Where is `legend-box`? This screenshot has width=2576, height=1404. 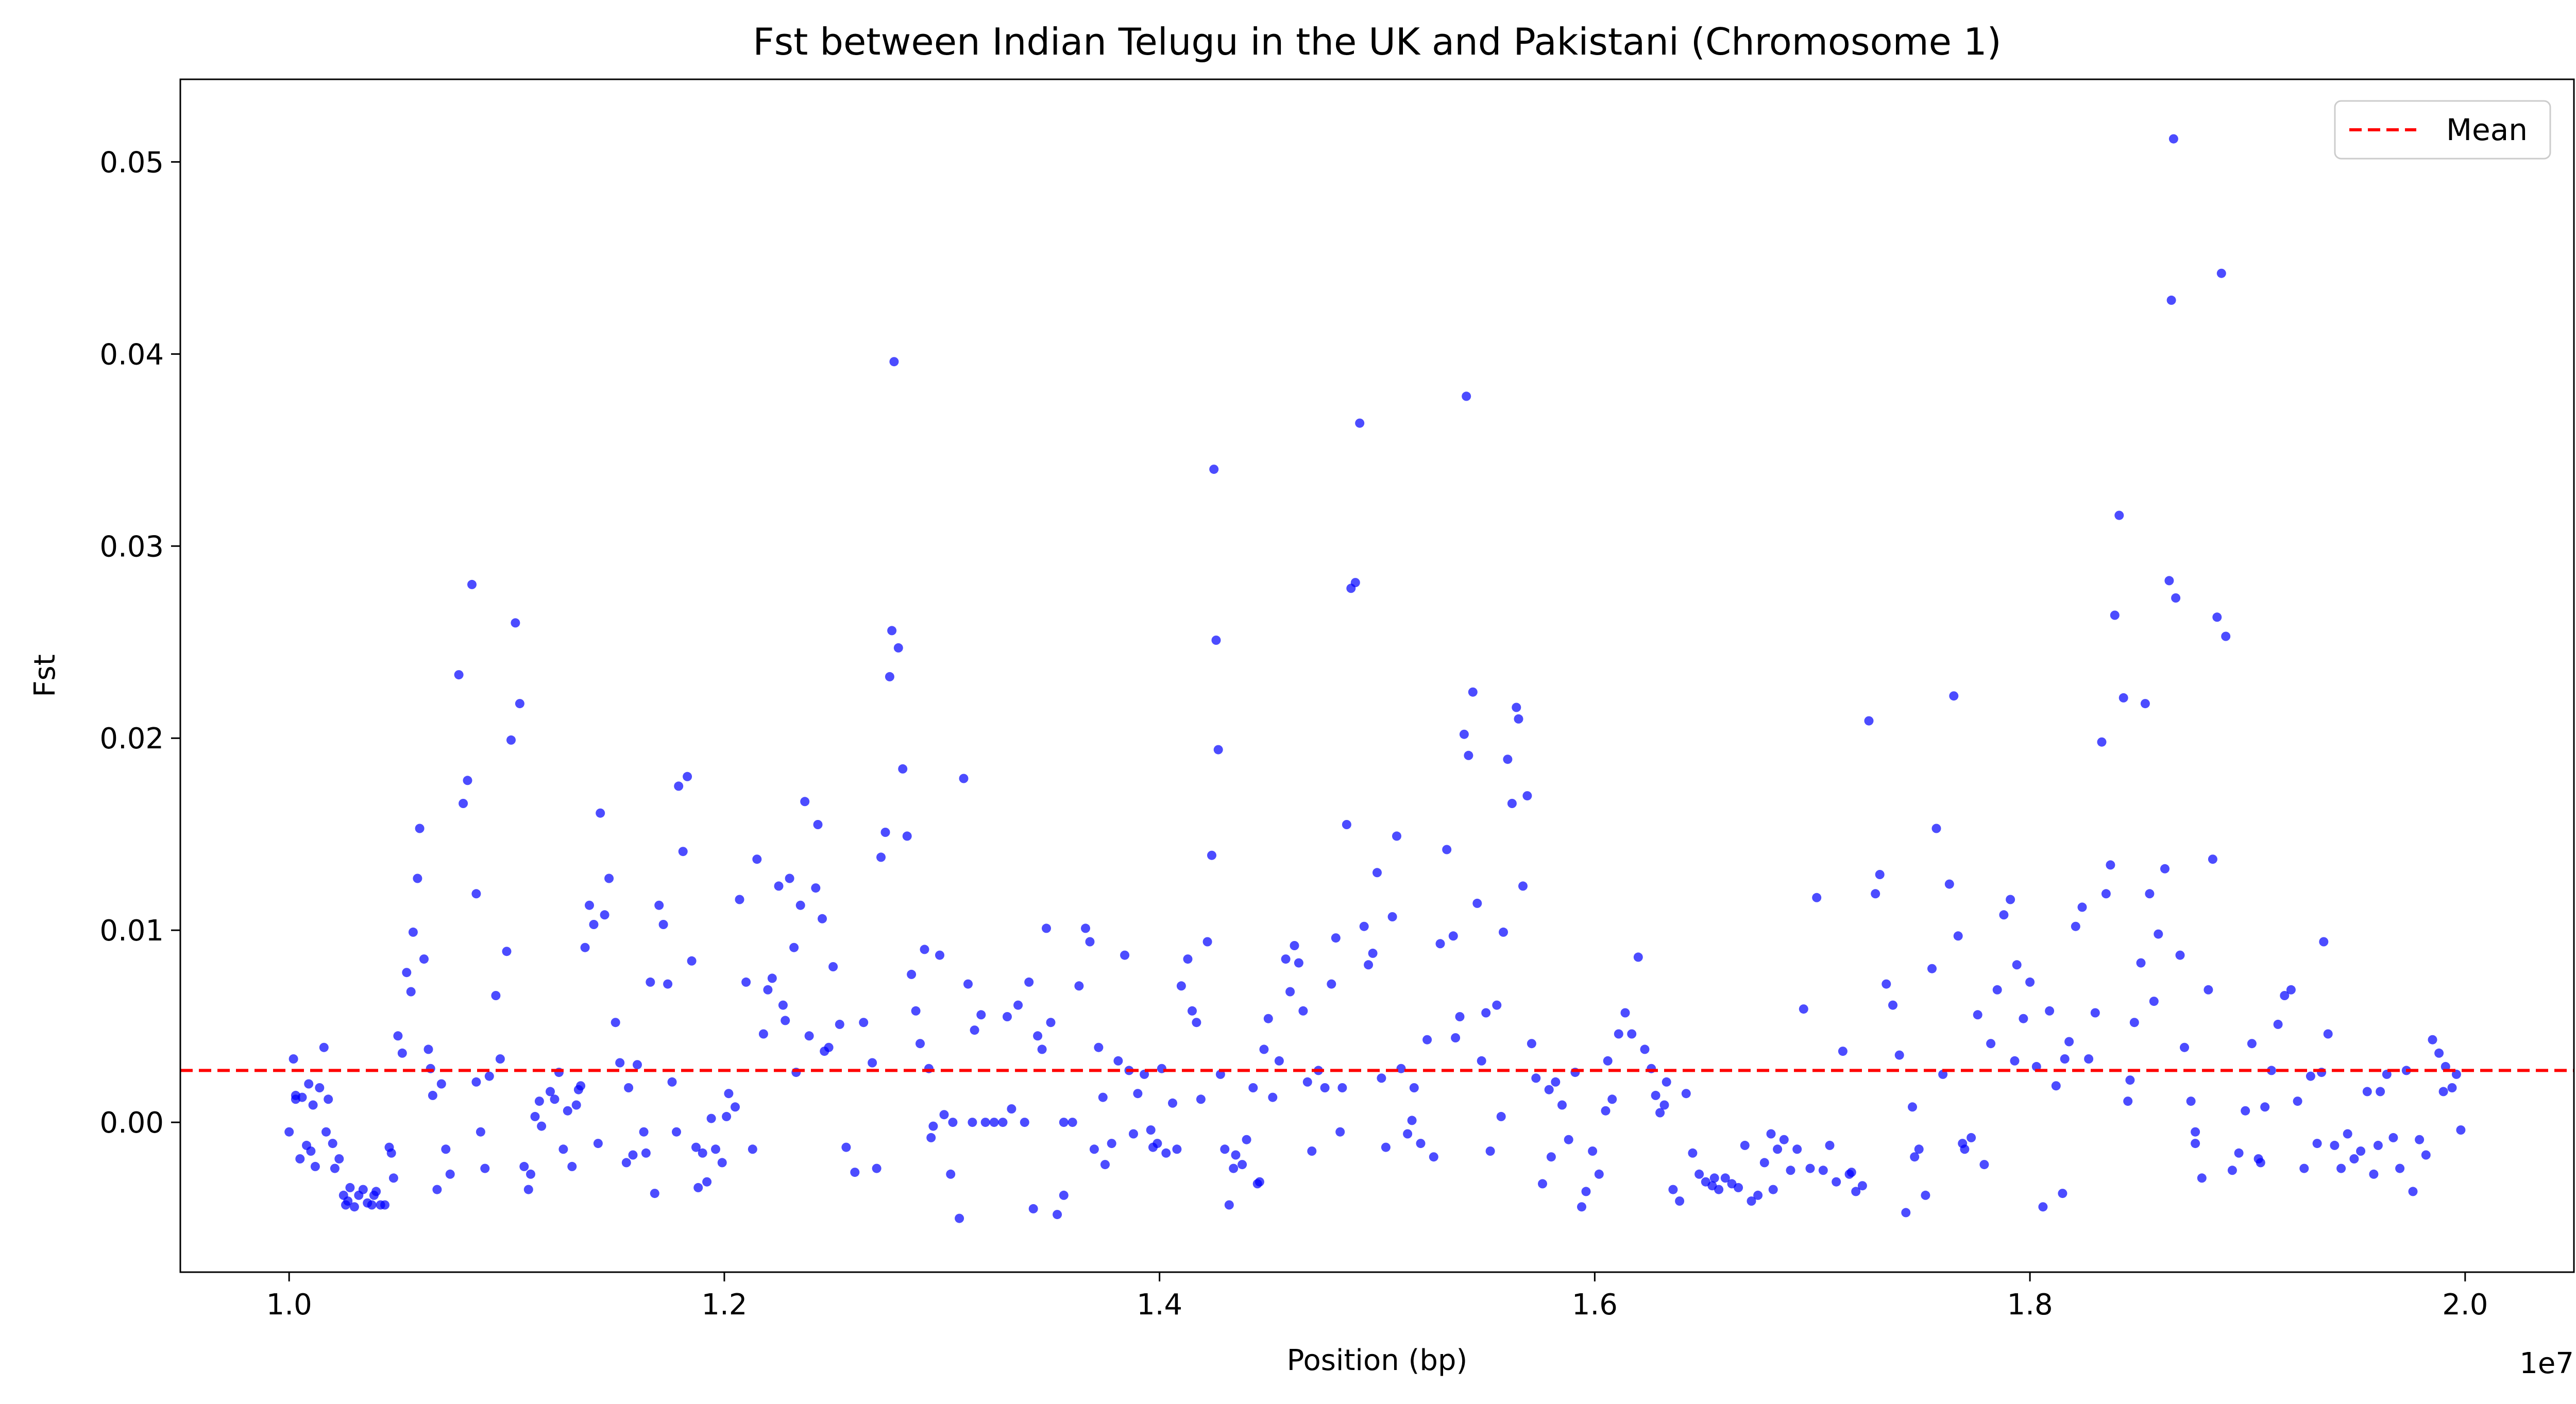
legend-box is located at coordinates (2442, 130).